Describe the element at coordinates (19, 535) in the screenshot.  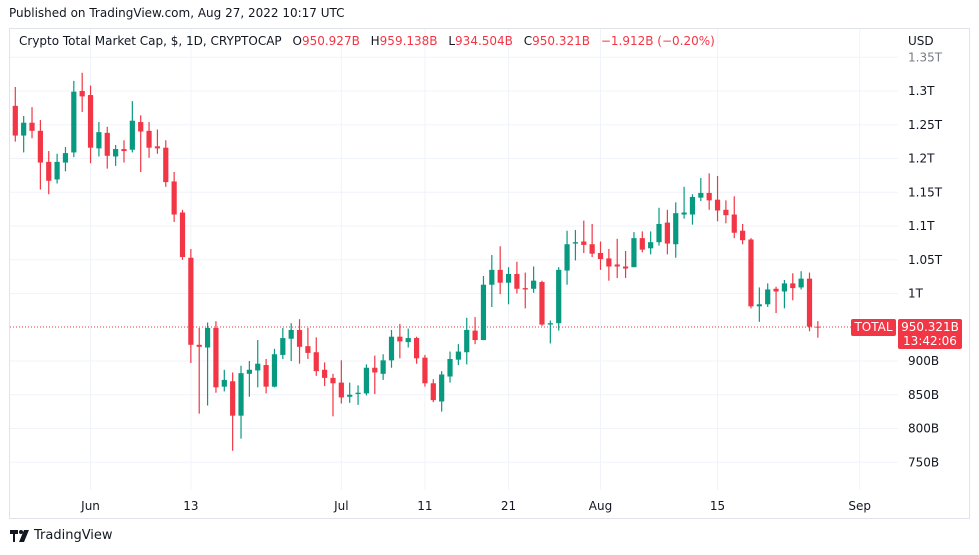
I see `tradingview-logo-icon` at that location.